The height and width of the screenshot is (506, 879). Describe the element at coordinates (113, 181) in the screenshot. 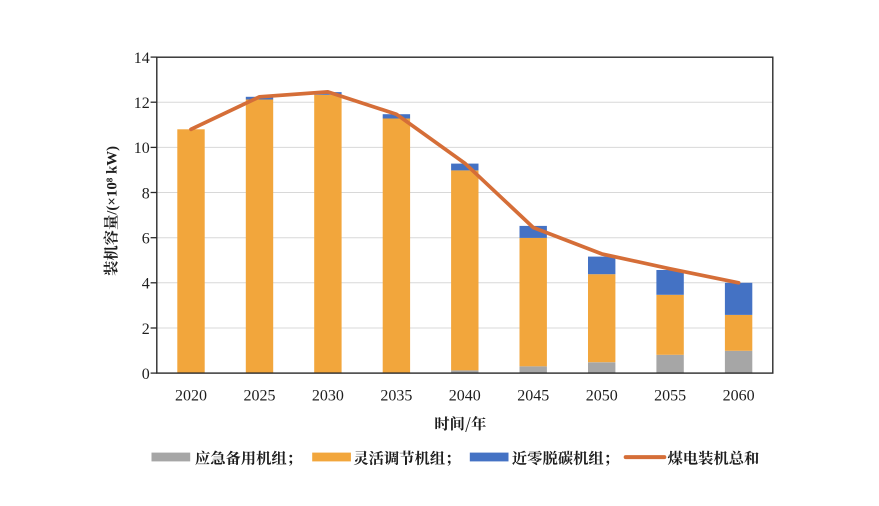

I see `svg-text: /(×10⁸ kW)` at that location.